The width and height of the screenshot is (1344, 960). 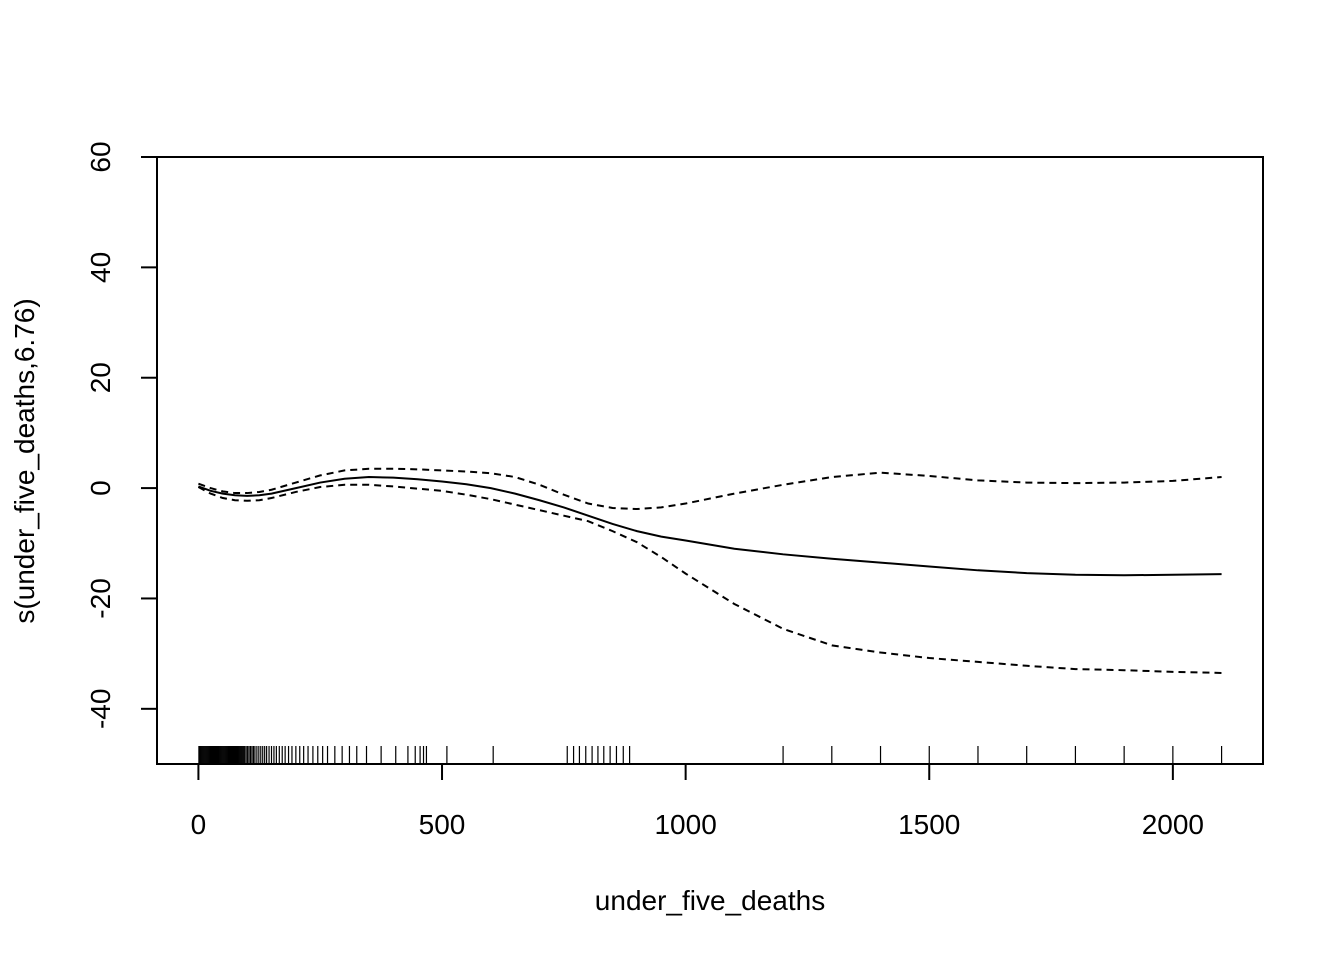 What do you see at coordinates (442, 824) in the screenshot?
I see `x-tick-label: 500` at bounding box center [442, 824].